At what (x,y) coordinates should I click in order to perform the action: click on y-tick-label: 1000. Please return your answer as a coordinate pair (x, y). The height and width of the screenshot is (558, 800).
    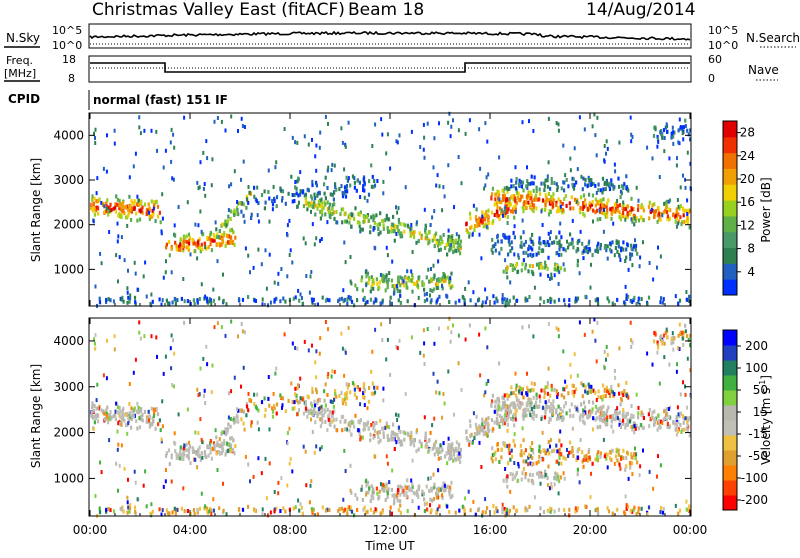
    Looking at the image, I should click on (68, 478).